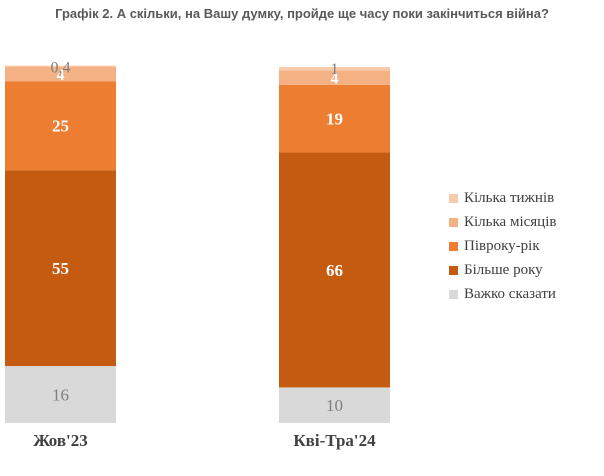  I want to click on data-label: 0,4, so click(61, 68).